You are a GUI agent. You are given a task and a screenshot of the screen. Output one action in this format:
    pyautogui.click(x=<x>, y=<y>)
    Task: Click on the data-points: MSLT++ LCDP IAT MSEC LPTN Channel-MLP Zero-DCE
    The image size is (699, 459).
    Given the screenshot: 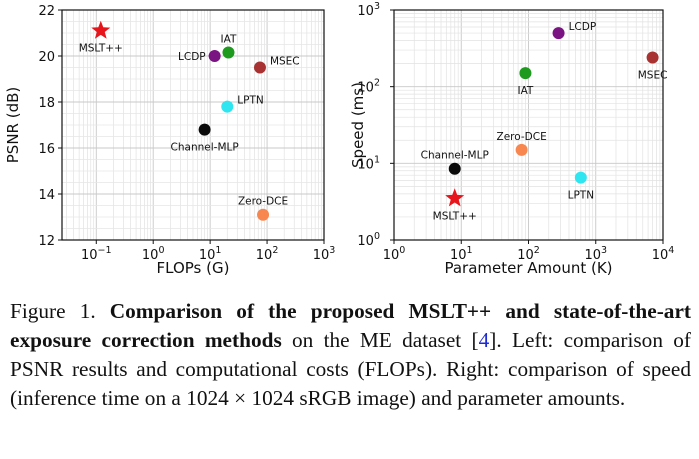 What is the action you would take?
    pyautogui.click(x=189, y=120)
    